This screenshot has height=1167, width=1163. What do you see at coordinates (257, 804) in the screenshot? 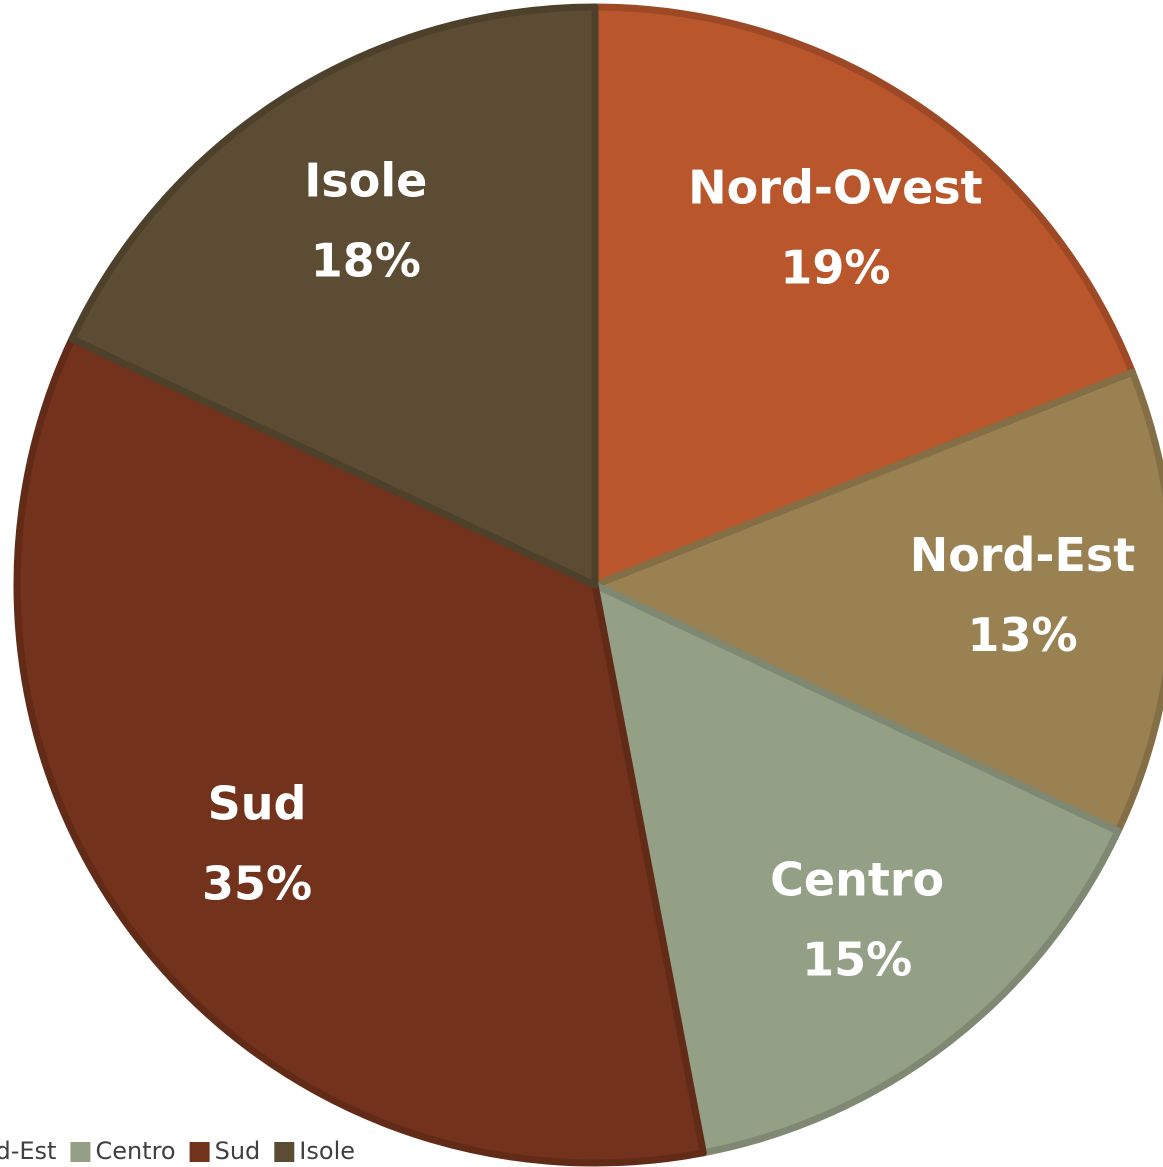
I see `data-label-name: Sud` at bounding box center [257, 804].